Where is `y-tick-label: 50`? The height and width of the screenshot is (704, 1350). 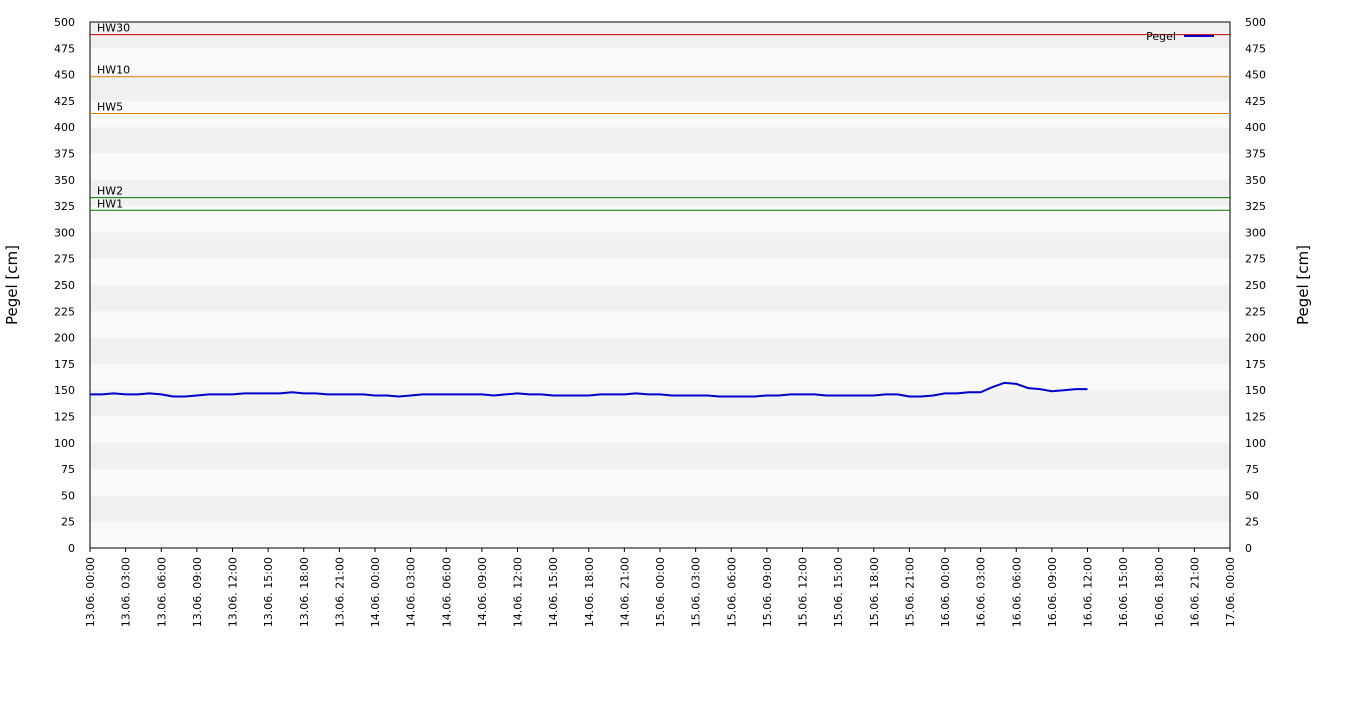
y-tick-label: 50 is located at coordinates (68, 495).